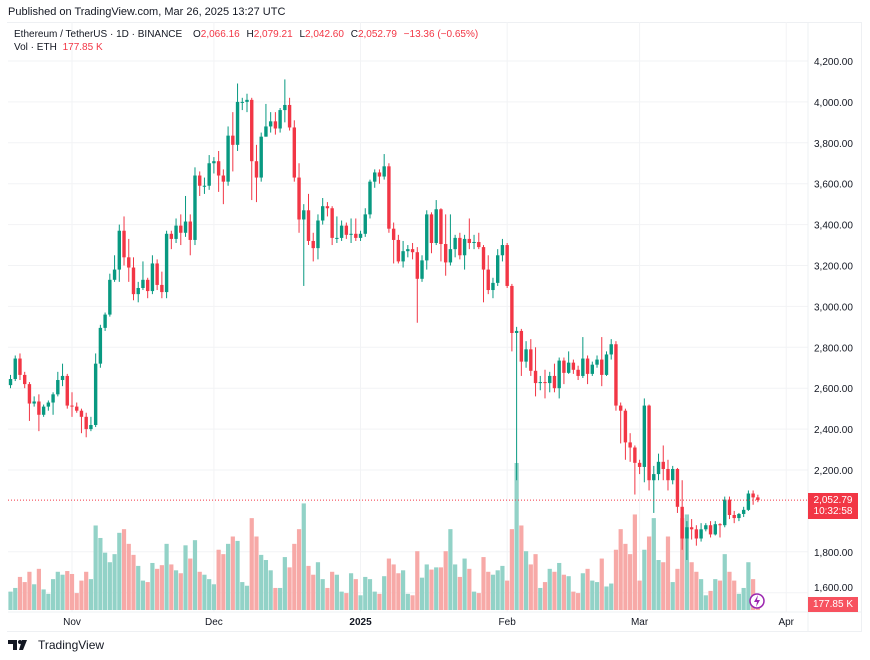 The height and width of the screenshot is (660, 870). Describe the element at coordinates (220, 34) in the screenshot. I see `open-value: 2,066.16` at that location.